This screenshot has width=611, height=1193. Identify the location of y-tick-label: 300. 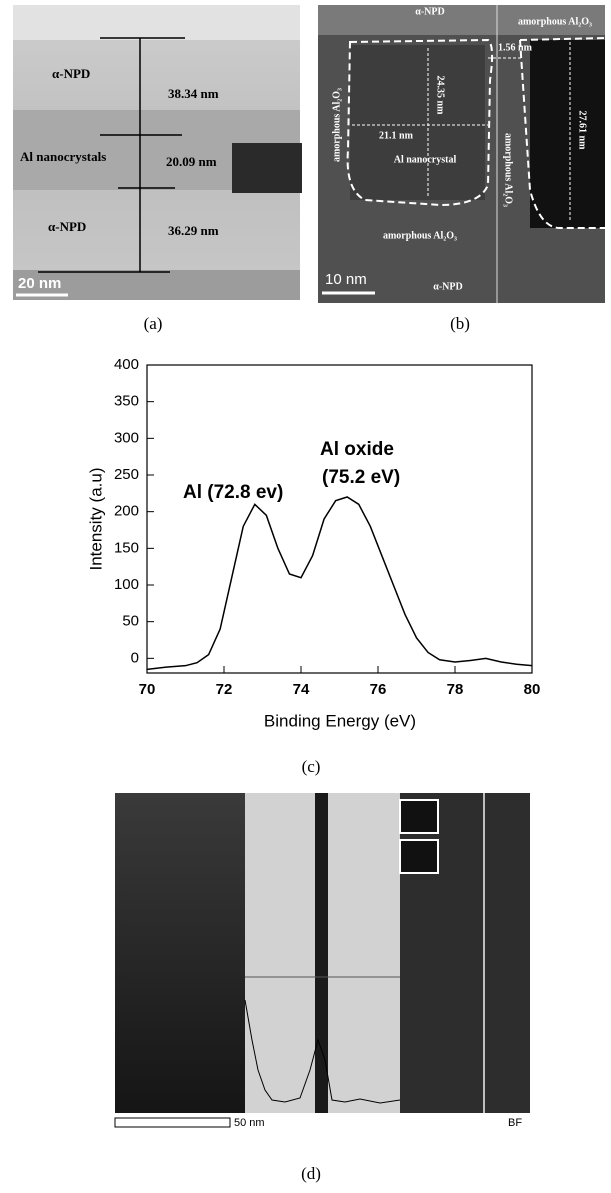
(126, 437).